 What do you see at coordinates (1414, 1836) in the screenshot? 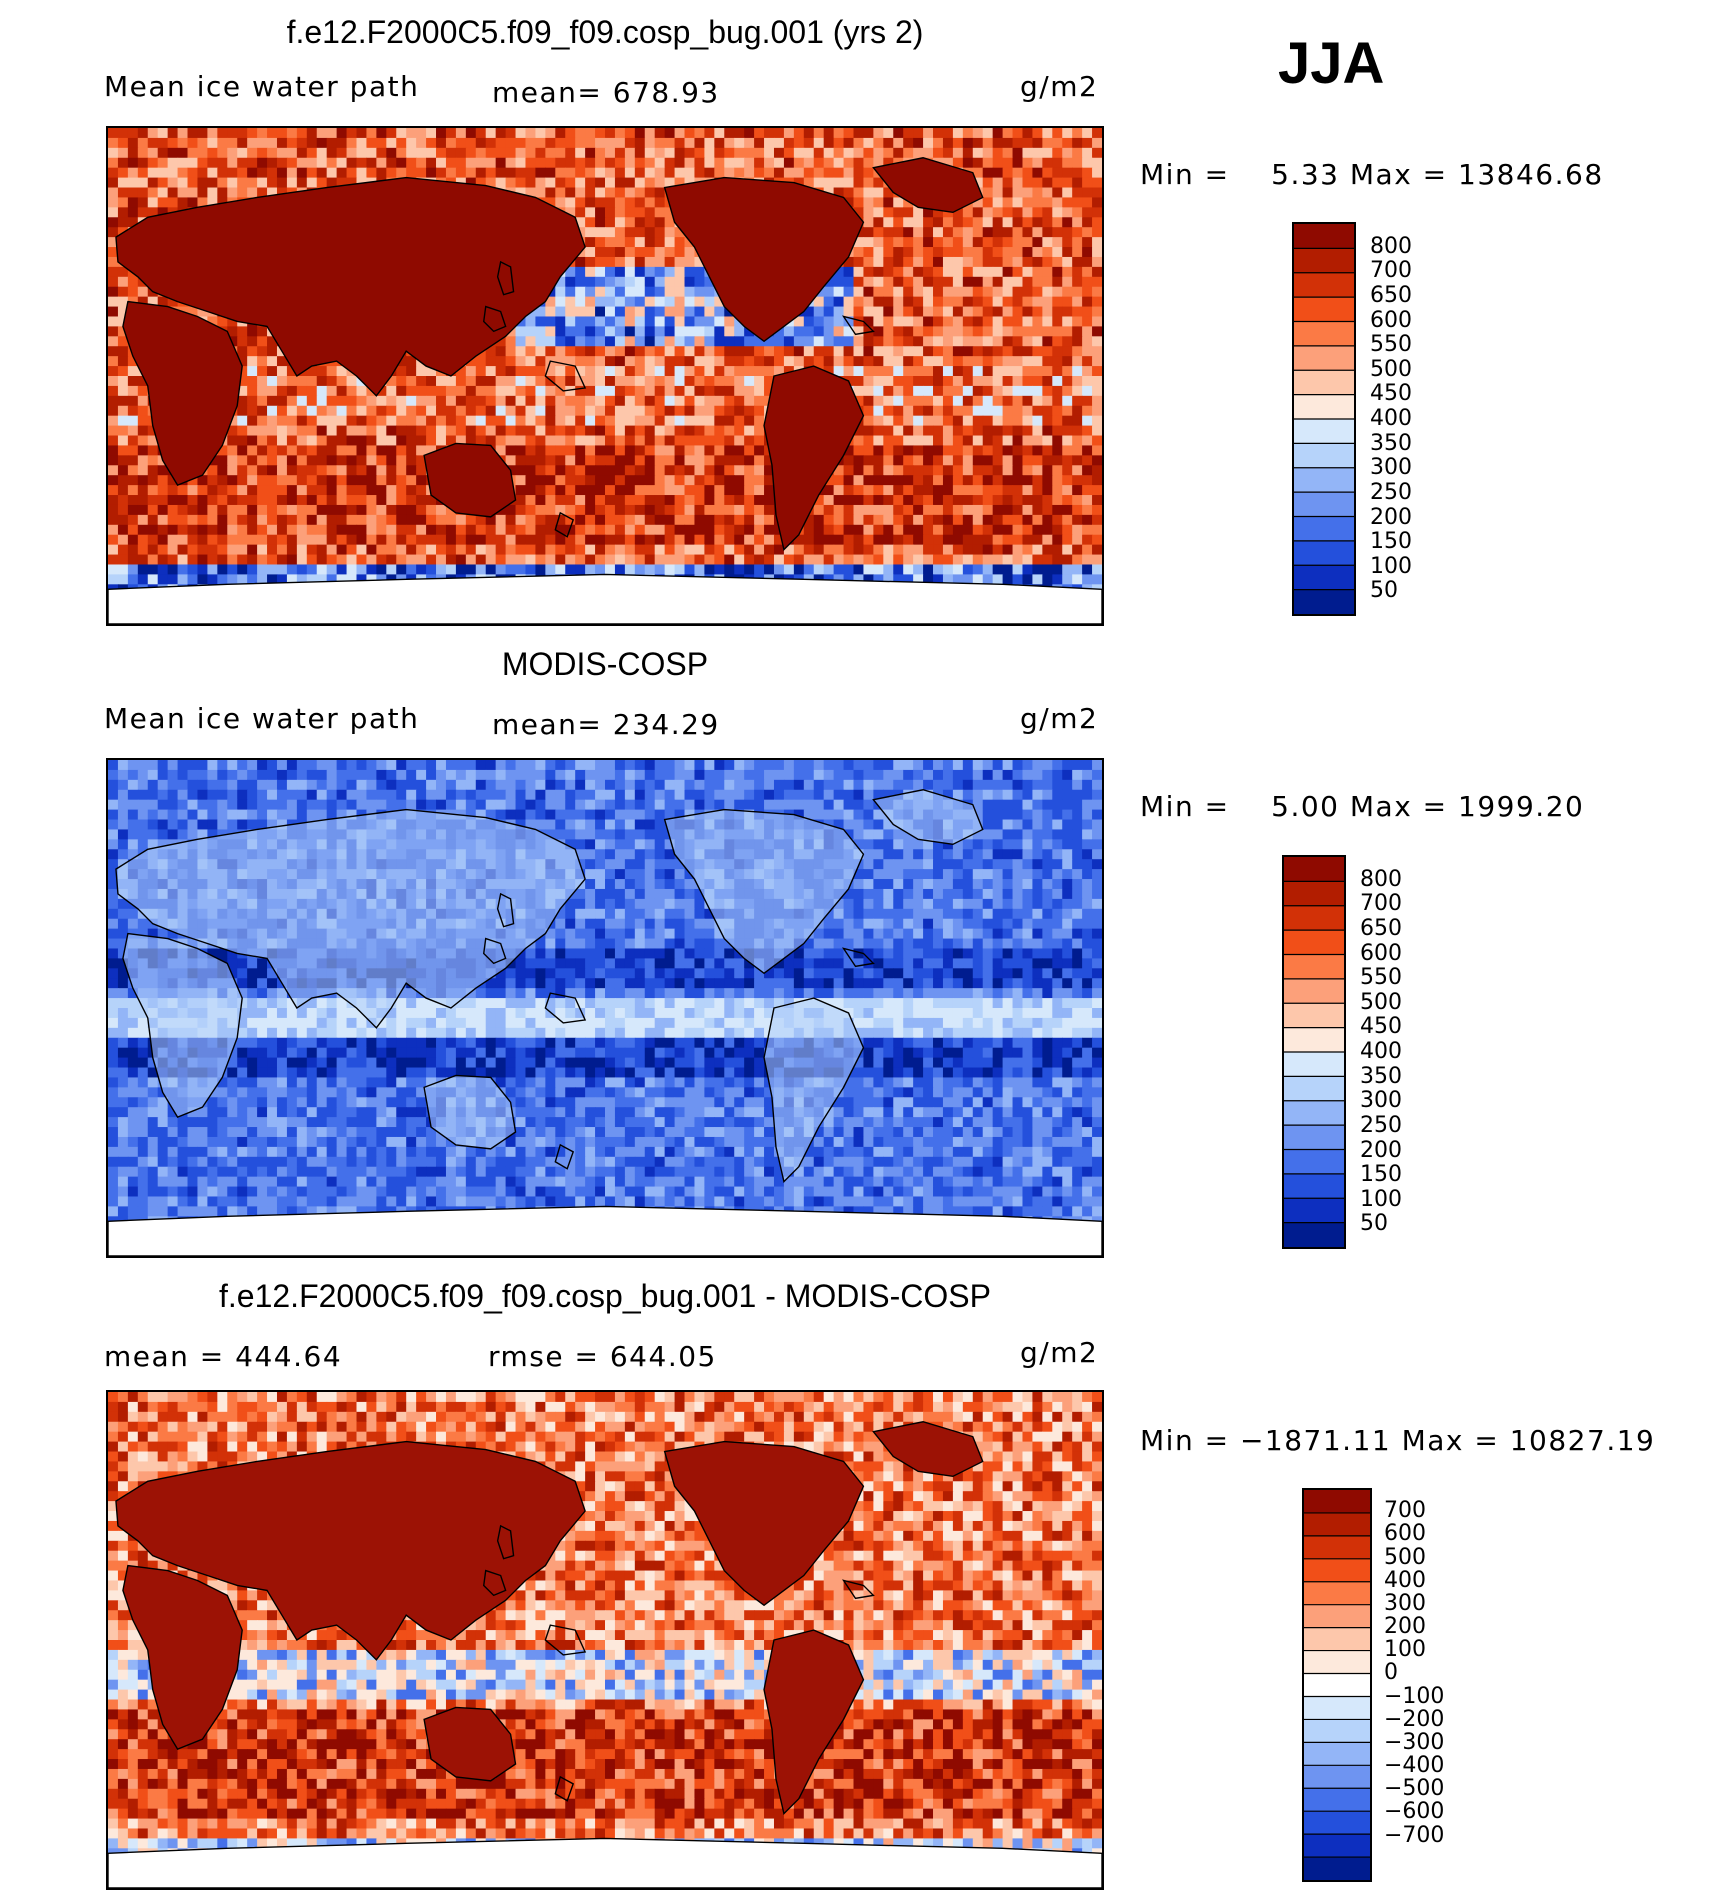
I see `colorbar-tick-label: −700` at bounding box center [1414, 1836].